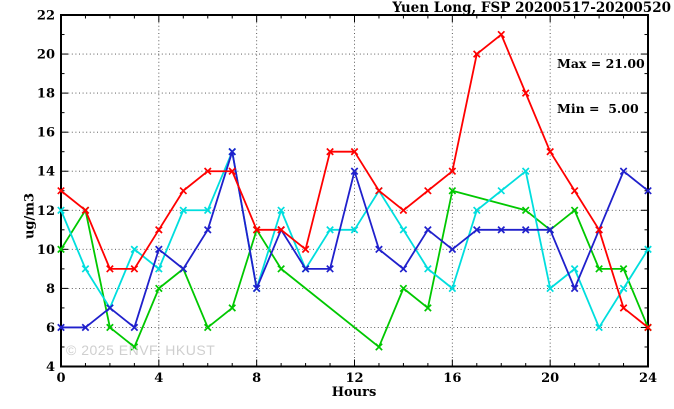  What do you see at coordinates (141, 350) in the screenshot?
I see `watermark: © 2025 ENVF, HKUST` at bounding box center [141, 350].